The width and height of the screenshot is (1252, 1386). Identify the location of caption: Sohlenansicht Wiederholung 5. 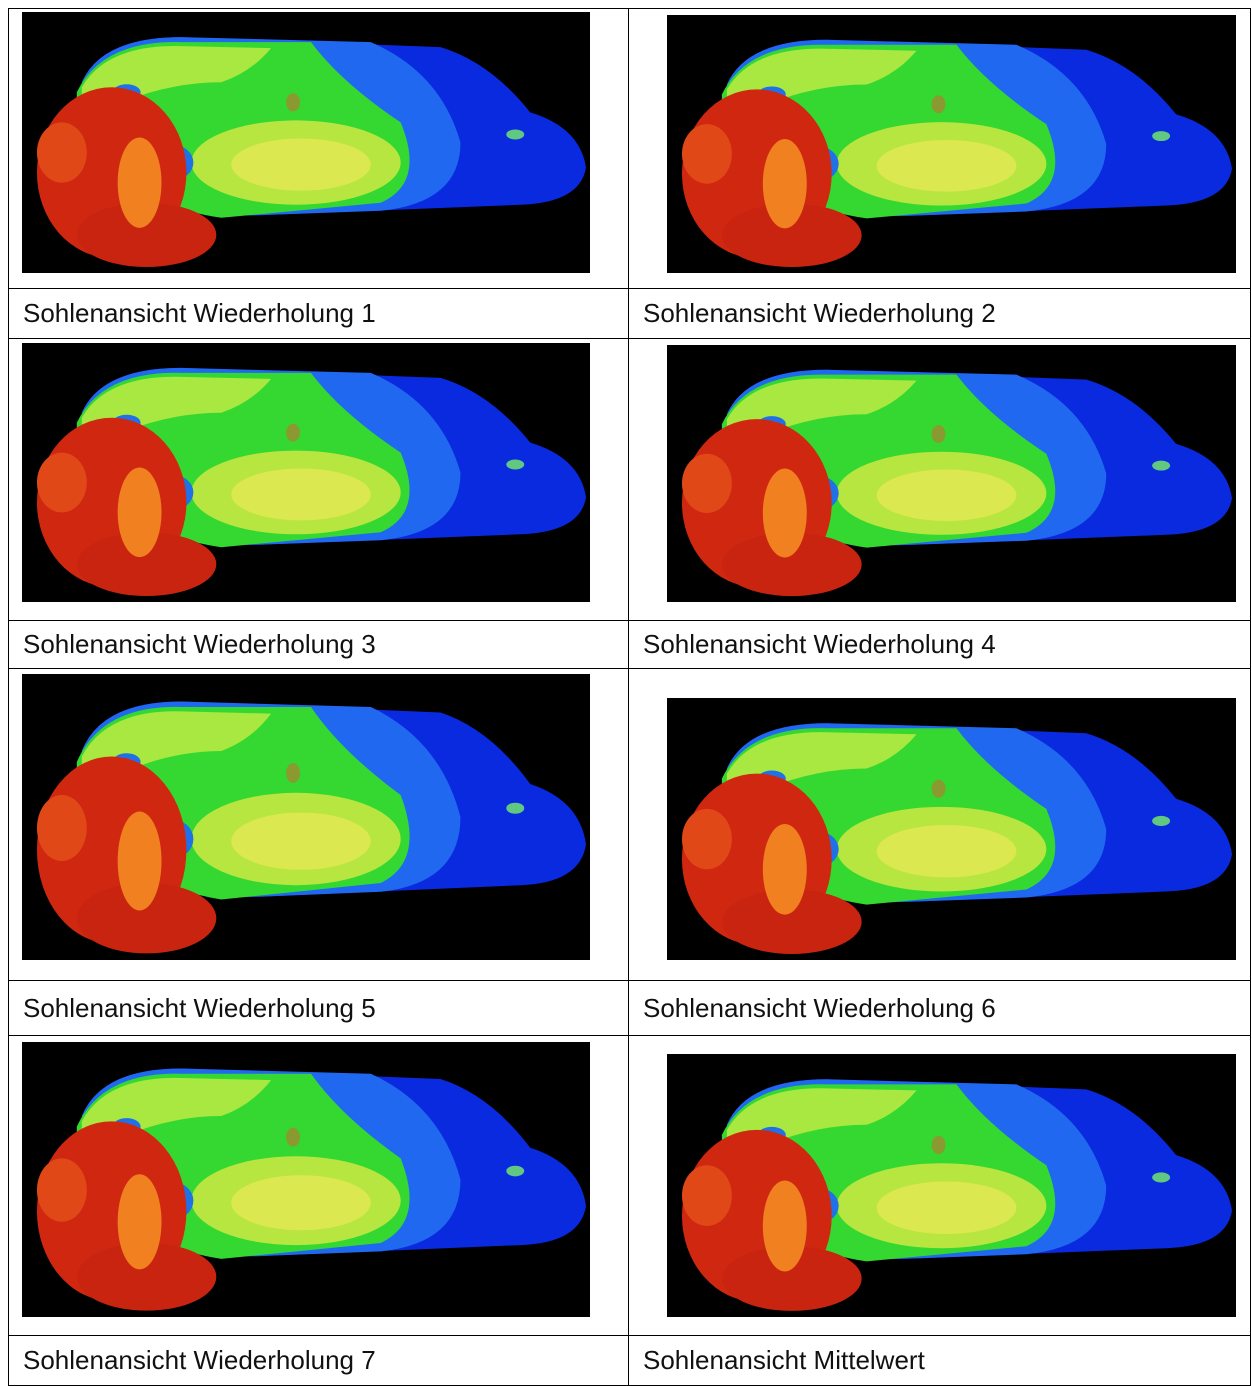
(318, 1008).